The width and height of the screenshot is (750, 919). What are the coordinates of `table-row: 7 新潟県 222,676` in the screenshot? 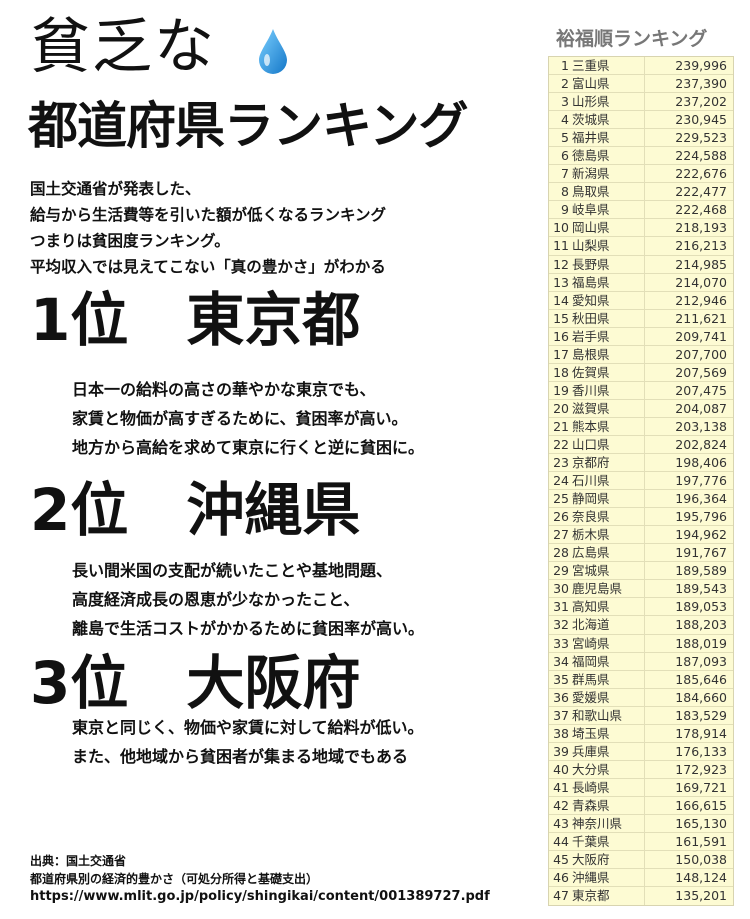 It's located at (641, 174).